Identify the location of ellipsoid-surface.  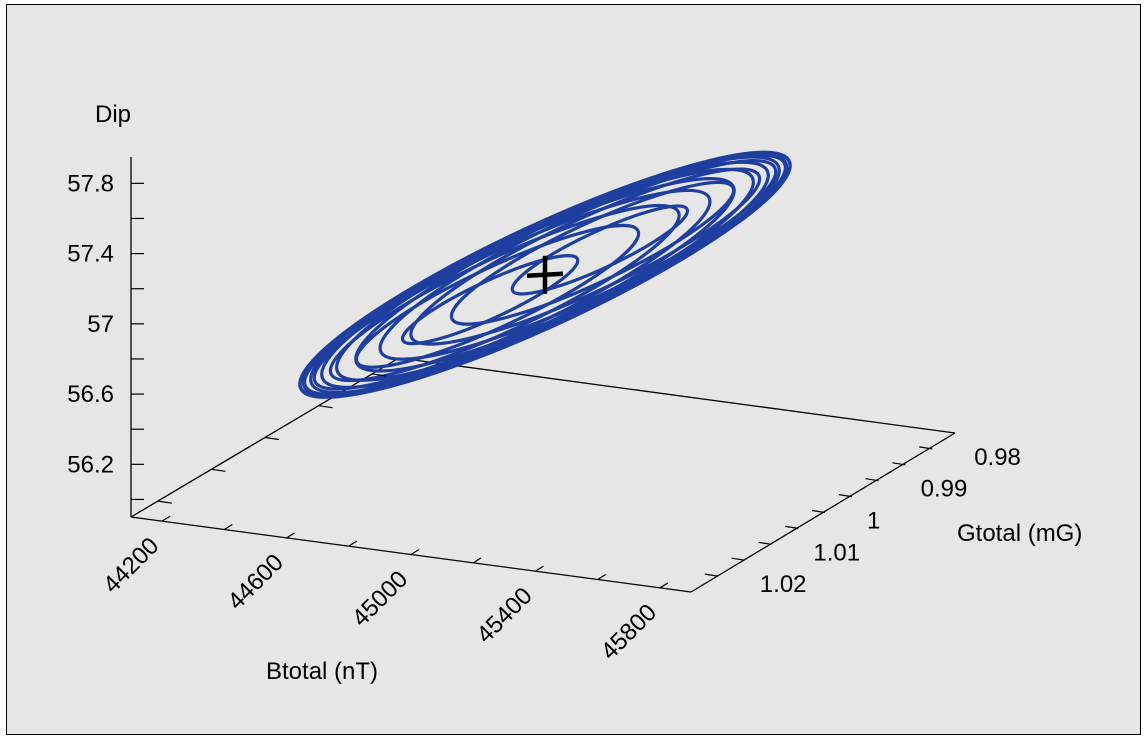
(545, 274).